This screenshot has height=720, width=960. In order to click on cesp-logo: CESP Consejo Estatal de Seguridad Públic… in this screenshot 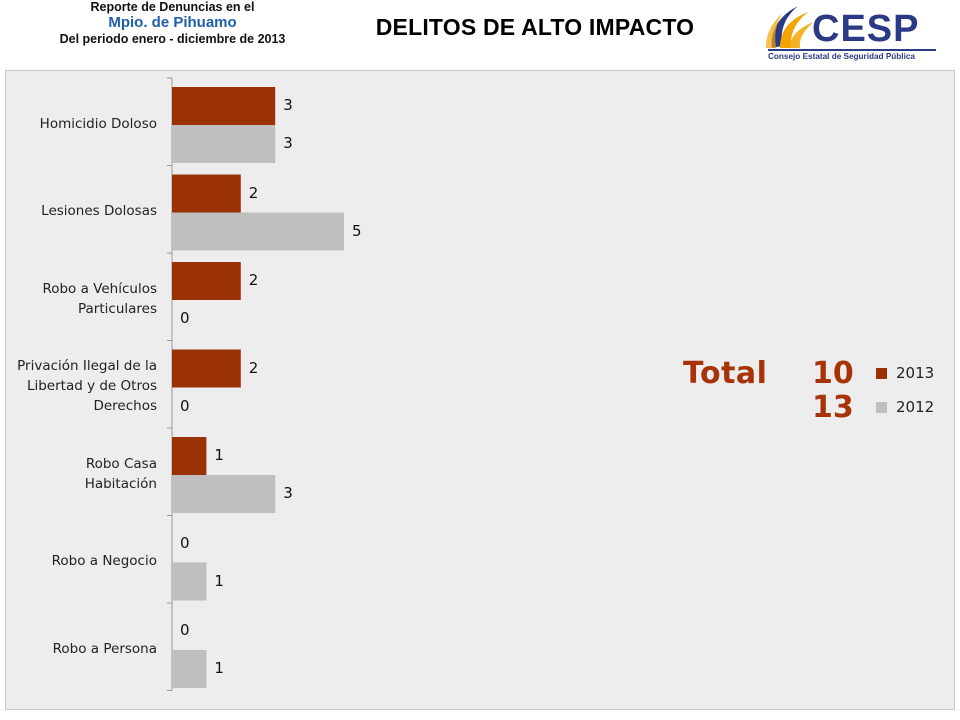, I will do `click(850, 33)`.